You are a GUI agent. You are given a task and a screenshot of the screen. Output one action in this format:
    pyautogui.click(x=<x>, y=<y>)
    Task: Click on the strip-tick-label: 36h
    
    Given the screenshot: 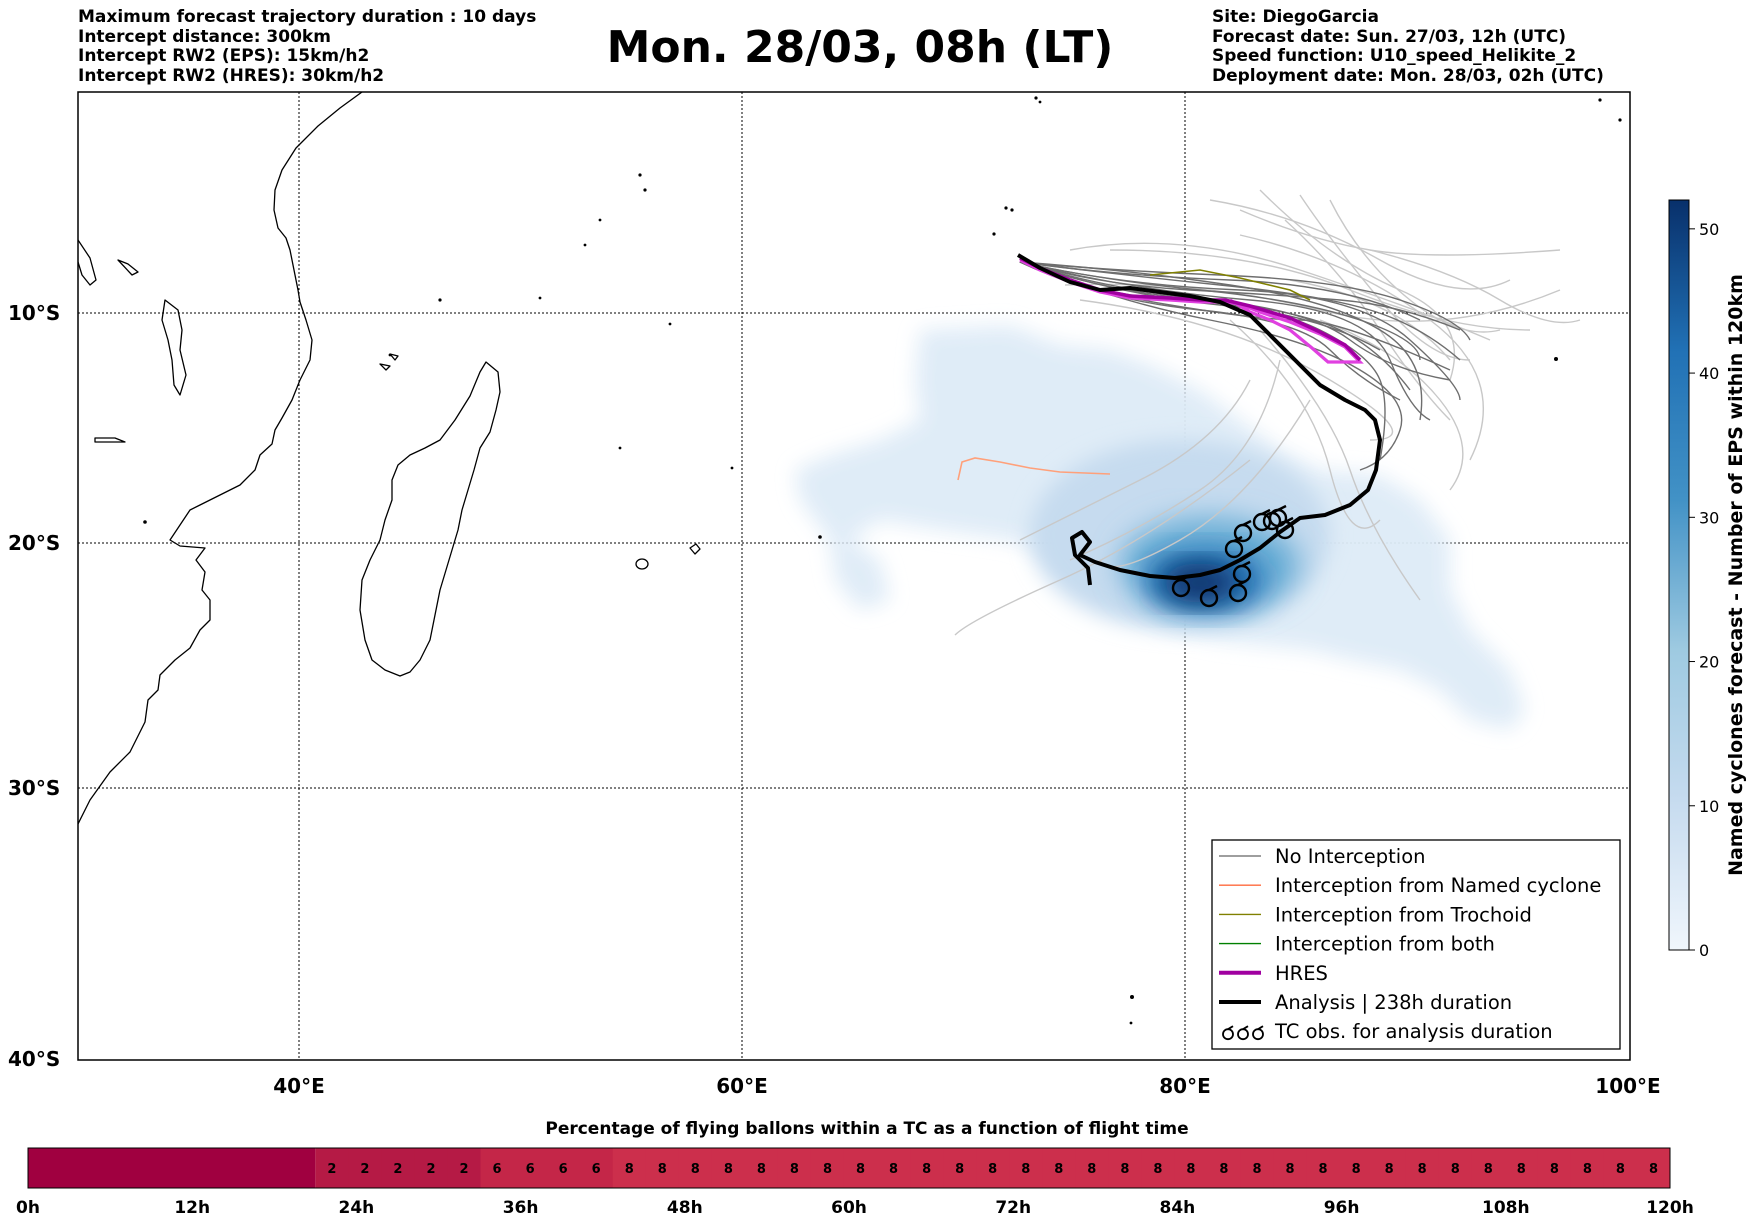 What is the action you would take?
    pyautogui.click(x=521, y=1208)
    